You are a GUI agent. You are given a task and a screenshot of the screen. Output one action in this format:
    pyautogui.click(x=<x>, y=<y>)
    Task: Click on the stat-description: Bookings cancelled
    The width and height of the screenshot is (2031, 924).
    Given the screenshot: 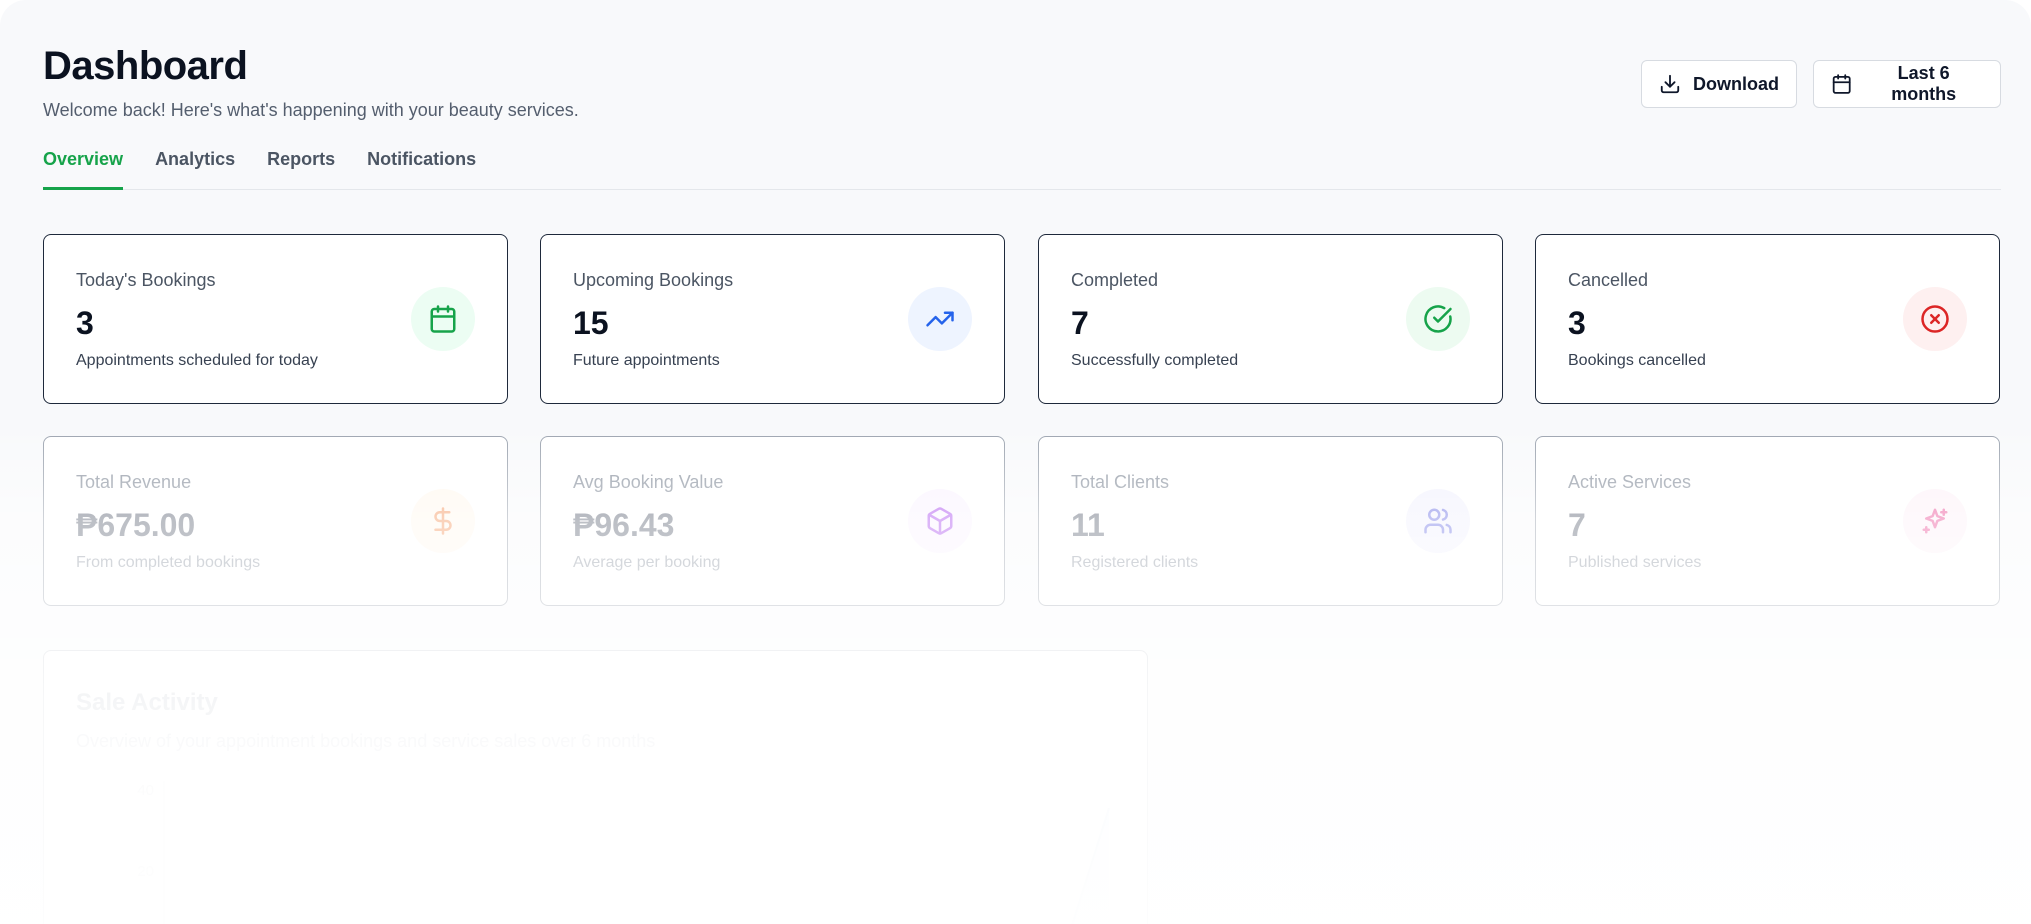 What is the action you would take?
    pyautogui.click(x=1637, y=360)
    